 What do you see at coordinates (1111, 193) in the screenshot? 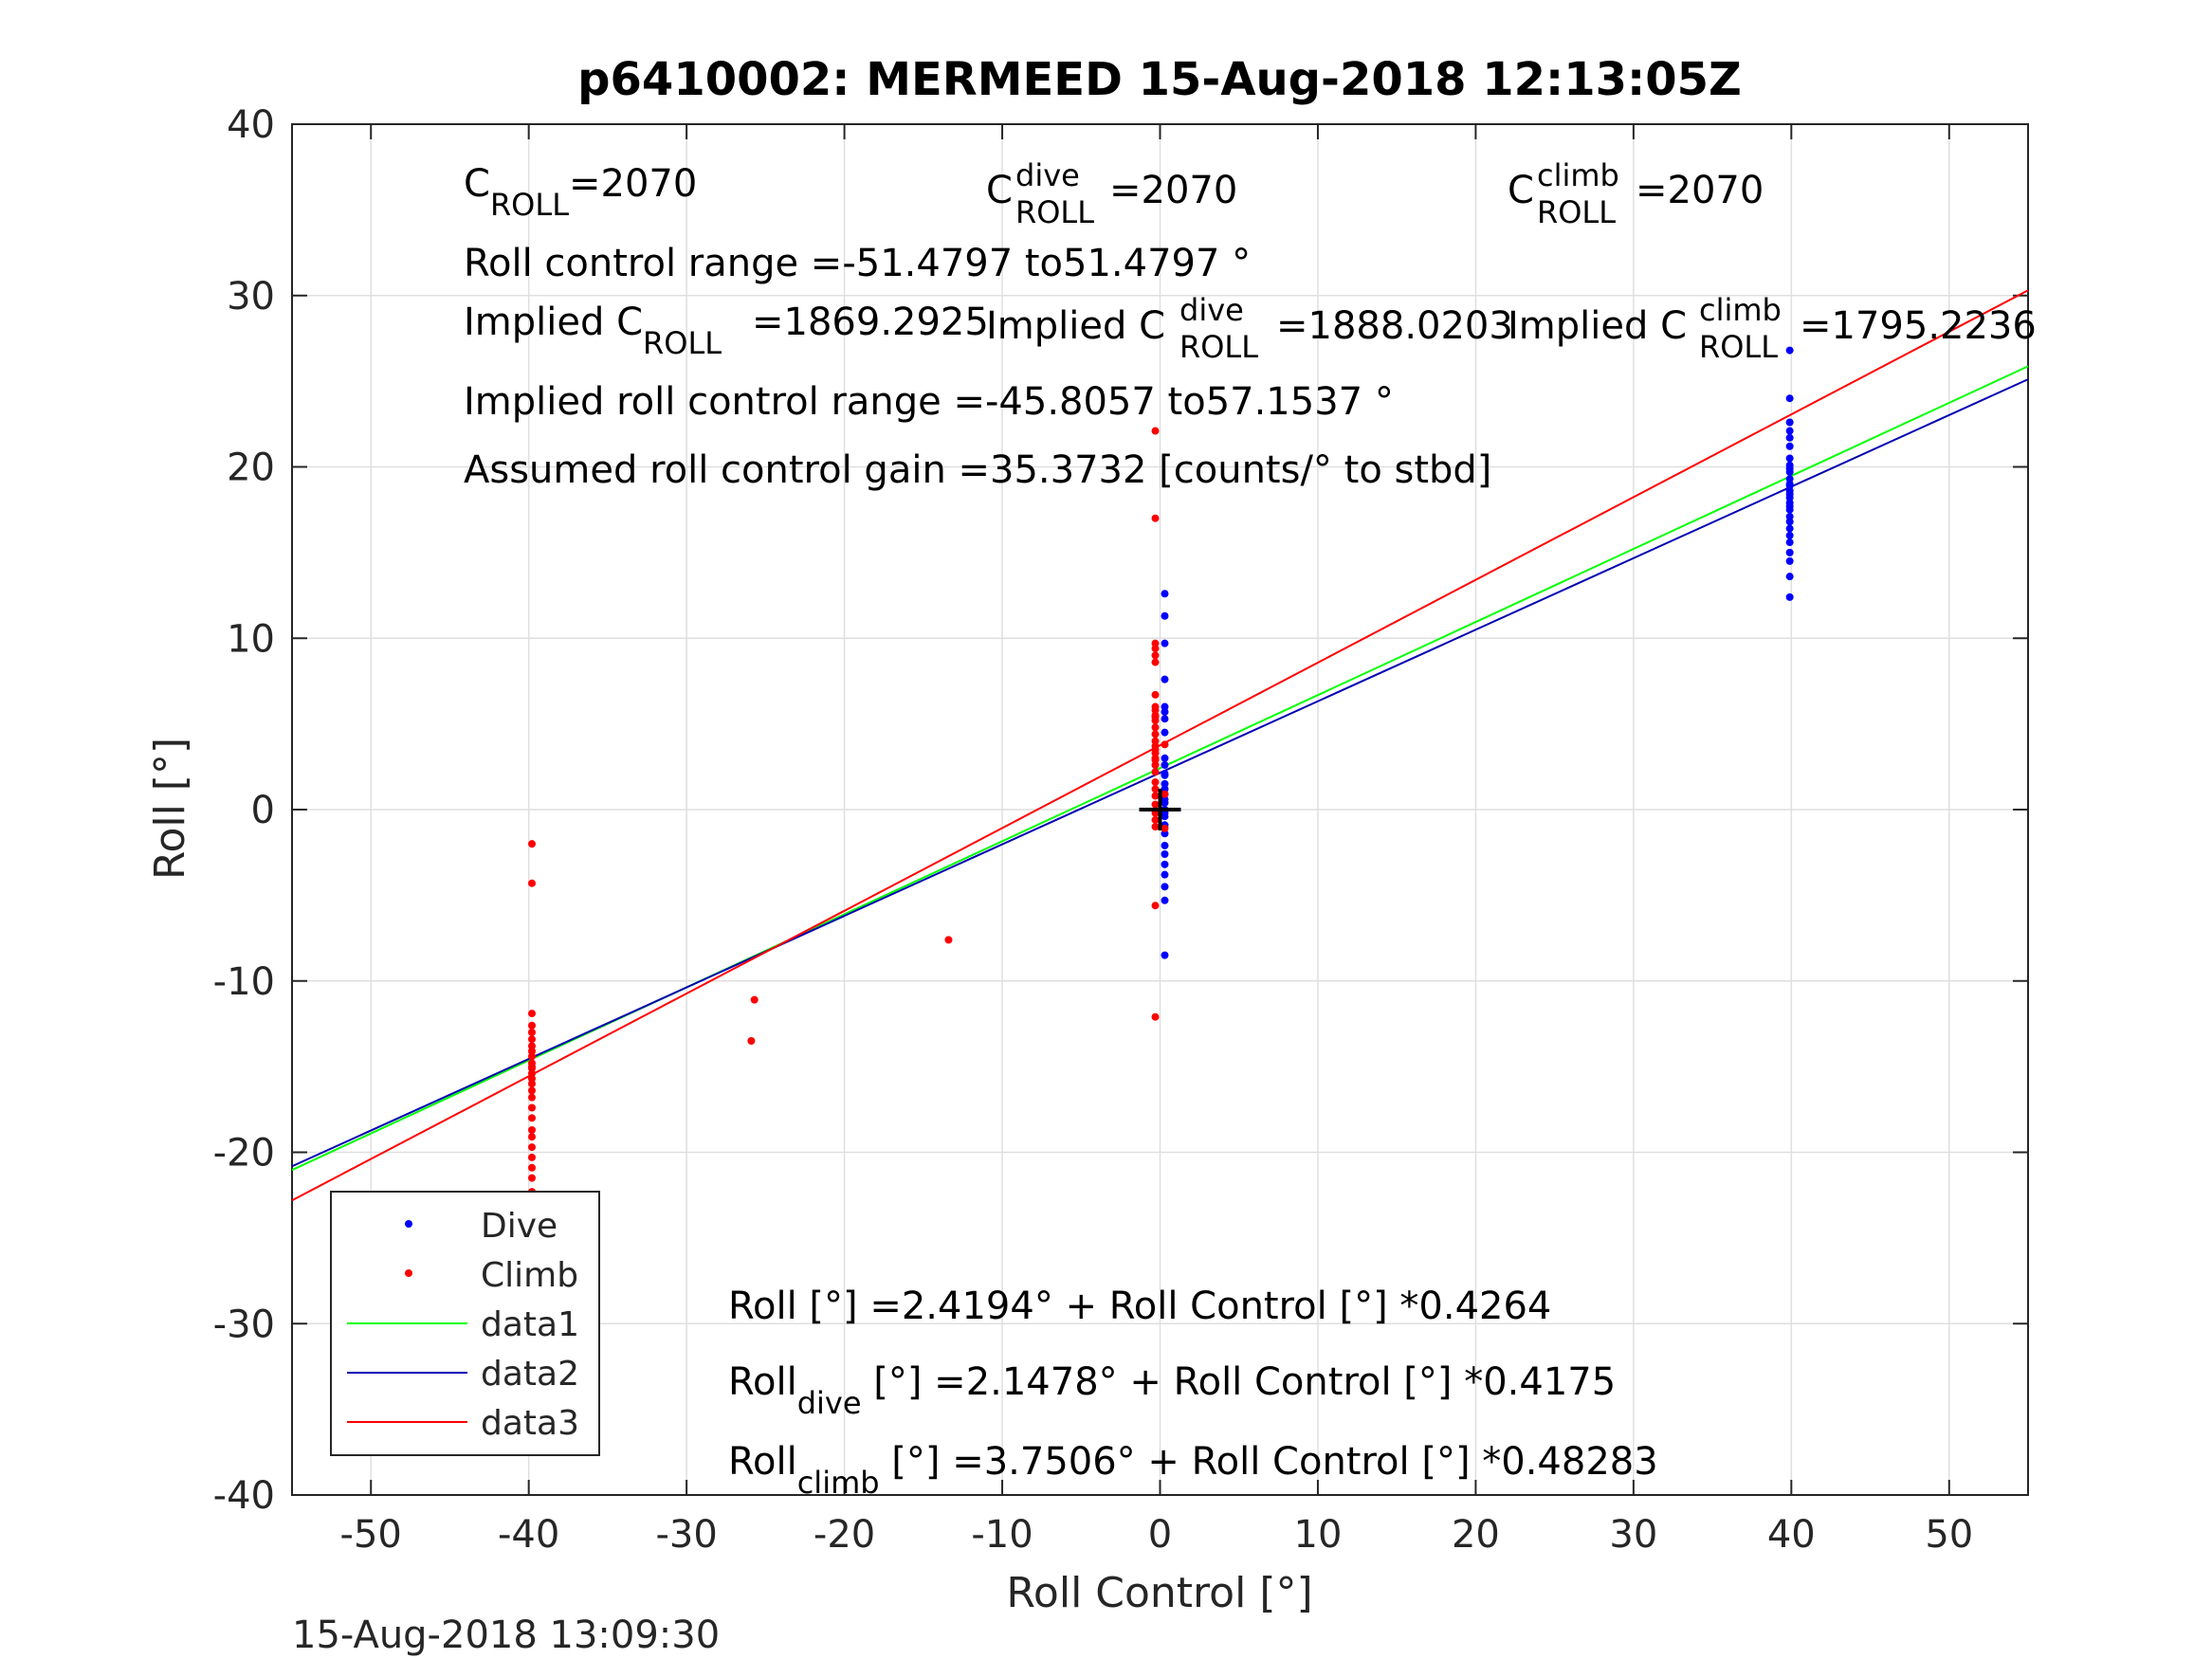
I see `c-roll-dive-annotation: Cdive ROLL =2070` at bounding box center [1111, 193].